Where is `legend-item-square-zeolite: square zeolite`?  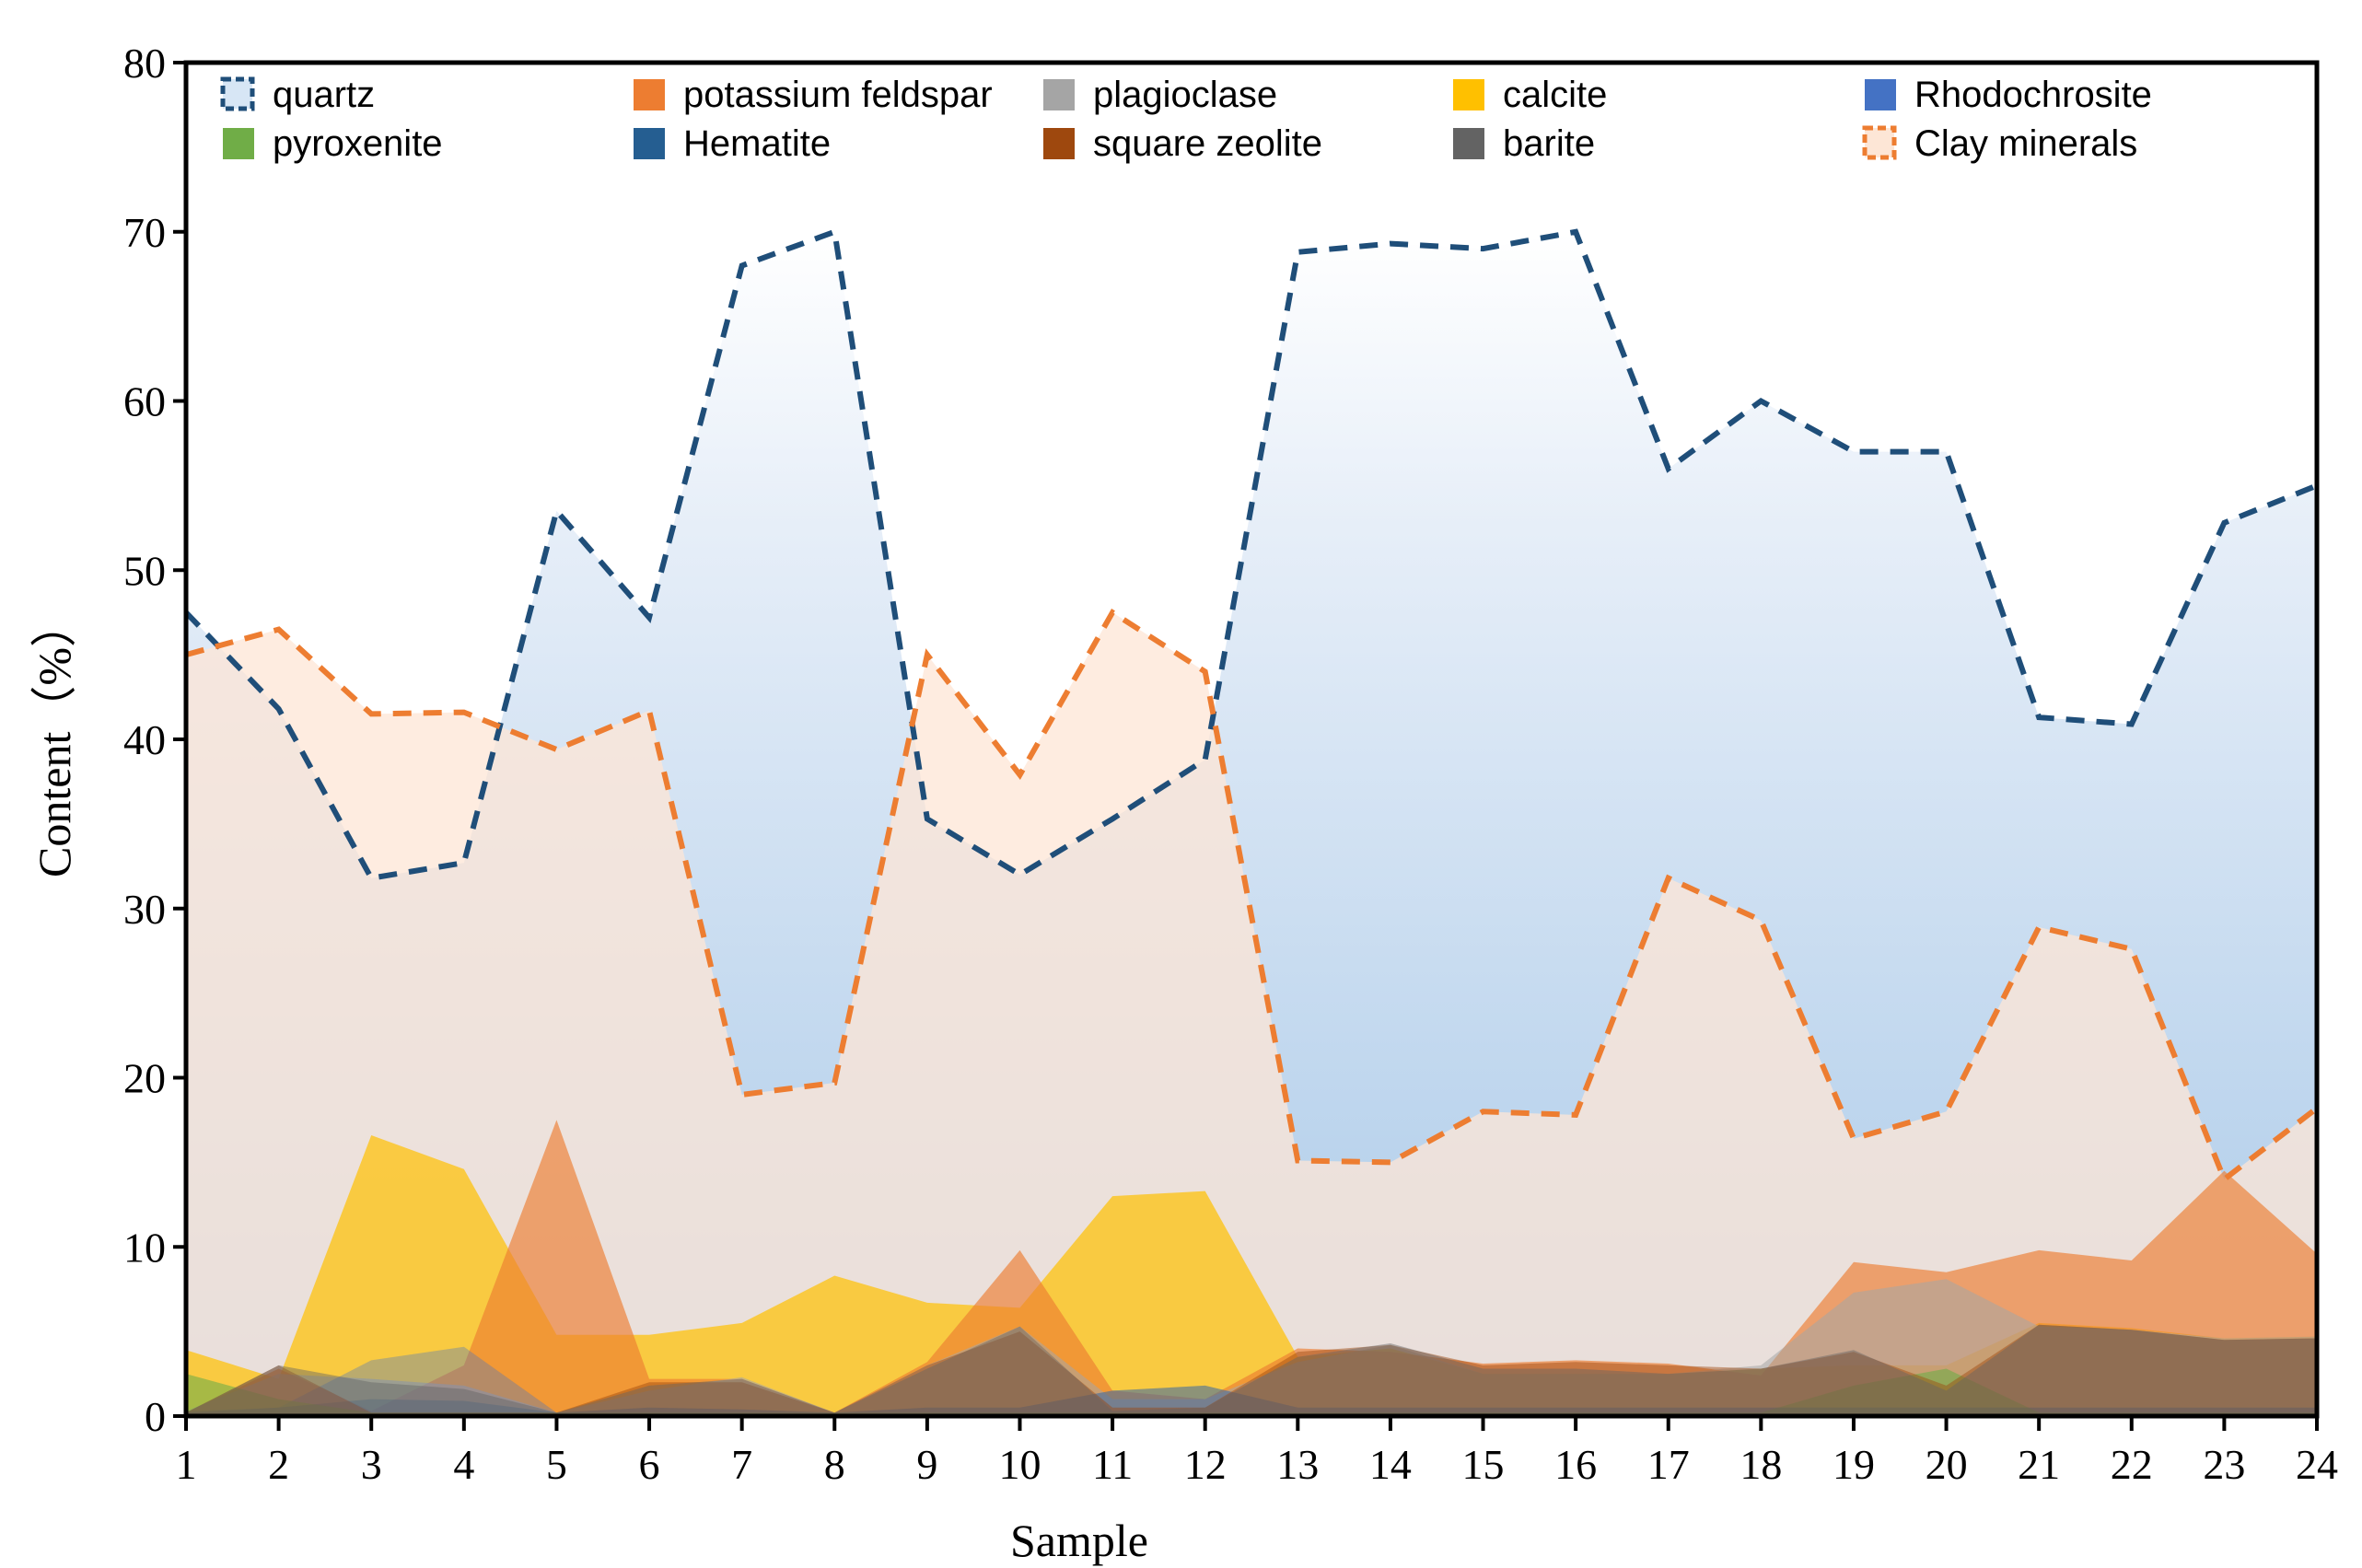 legend-item-square-zeolite: square zeolite is located at coordinates (1182, 143).